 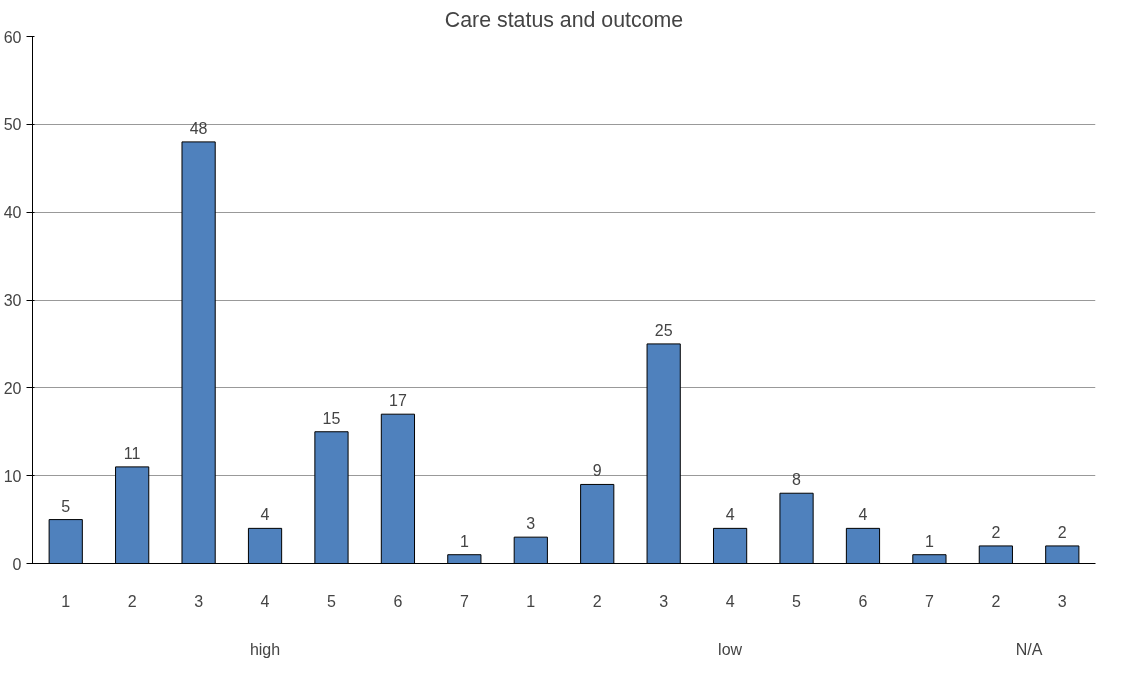 I want to click on y-tick-label: 10, so click(x=12, y=476).